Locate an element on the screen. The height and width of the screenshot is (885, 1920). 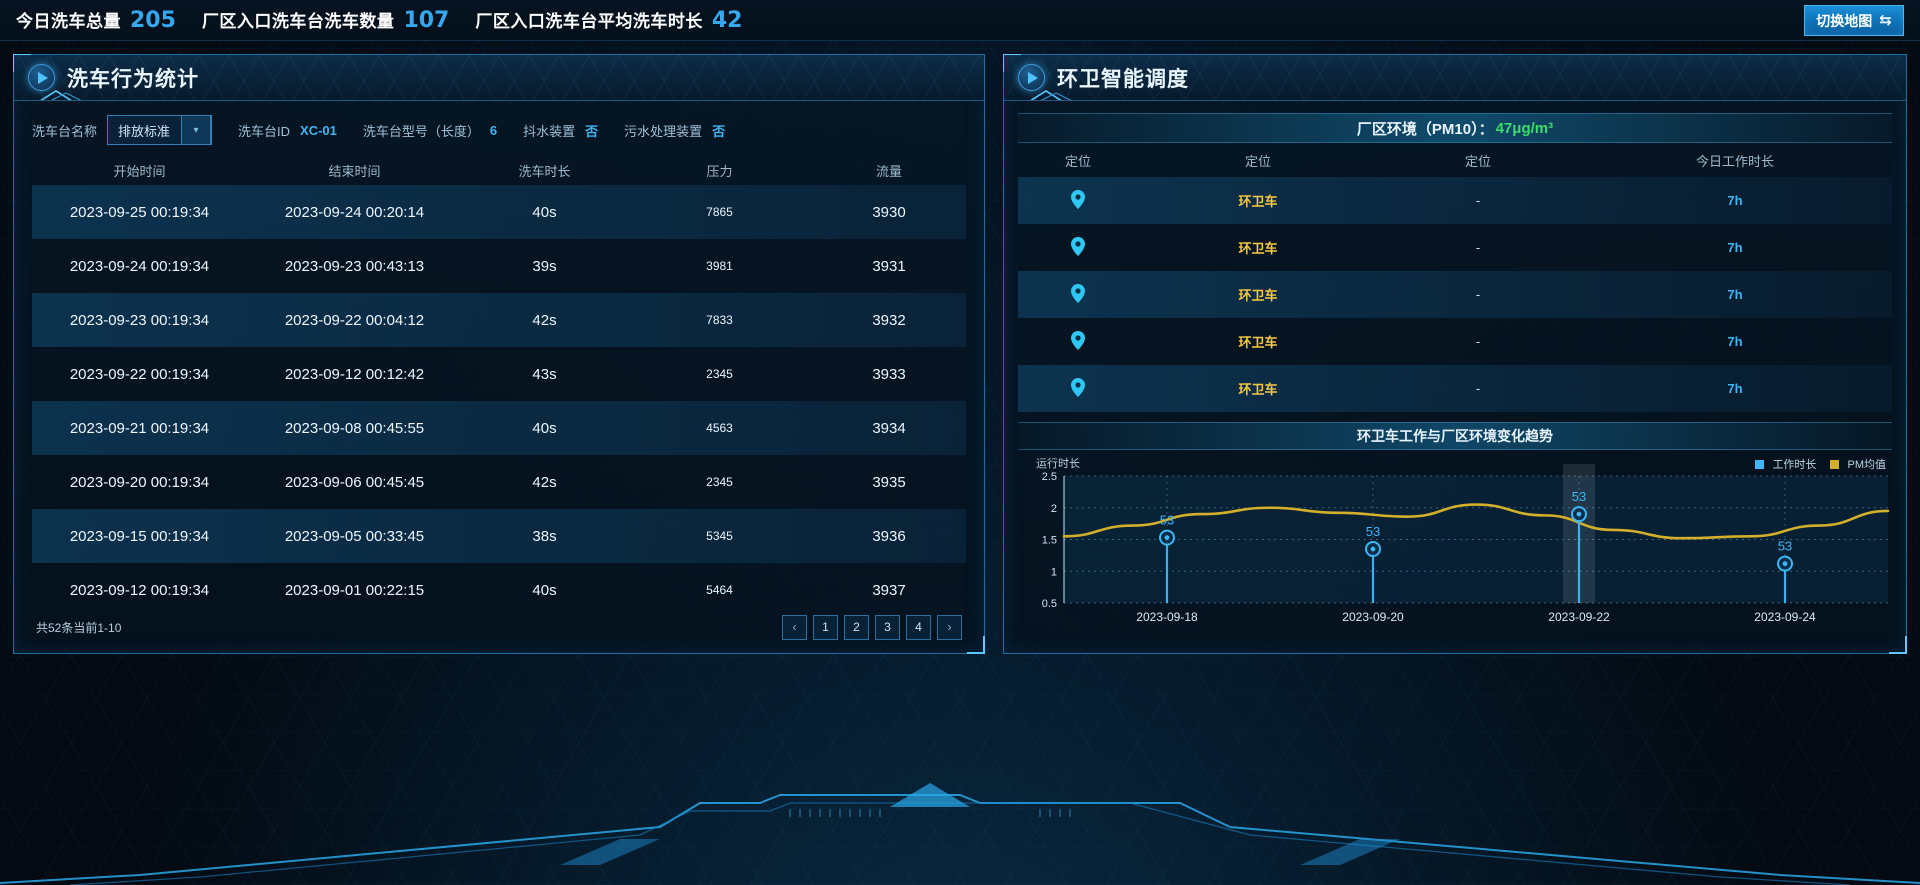
cell-end-time: 2023-09-01 00:22:15 is located at coordinates (354, 590).